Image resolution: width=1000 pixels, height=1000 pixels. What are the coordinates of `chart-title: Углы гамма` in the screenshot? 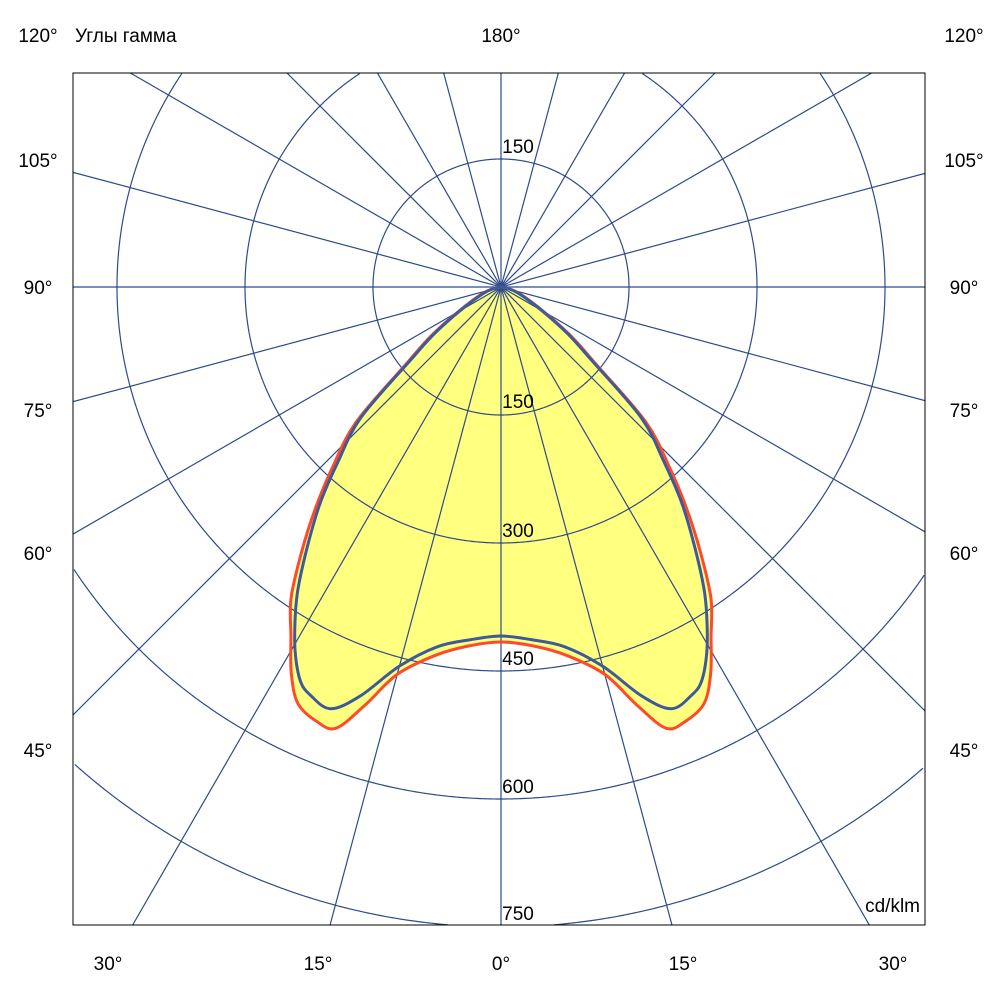 It's located at (126, 36).